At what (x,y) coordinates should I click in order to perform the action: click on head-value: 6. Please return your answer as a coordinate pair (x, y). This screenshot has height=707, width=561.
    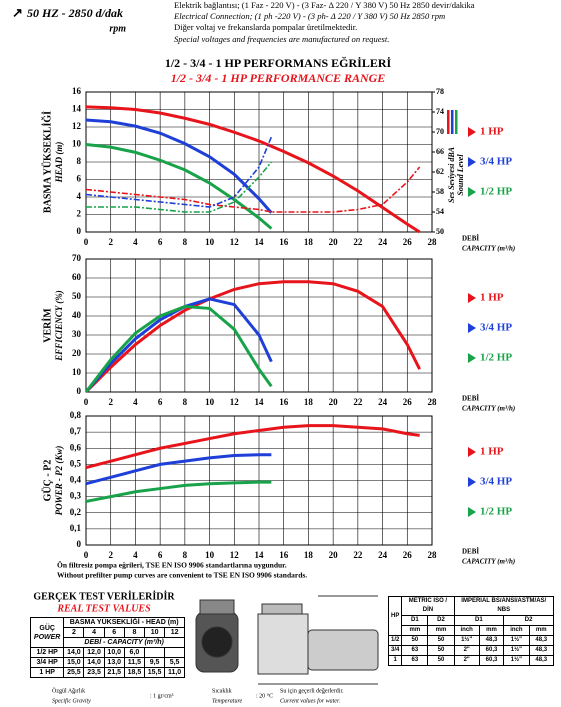
    Looking at the image, I should click on (114, 632).